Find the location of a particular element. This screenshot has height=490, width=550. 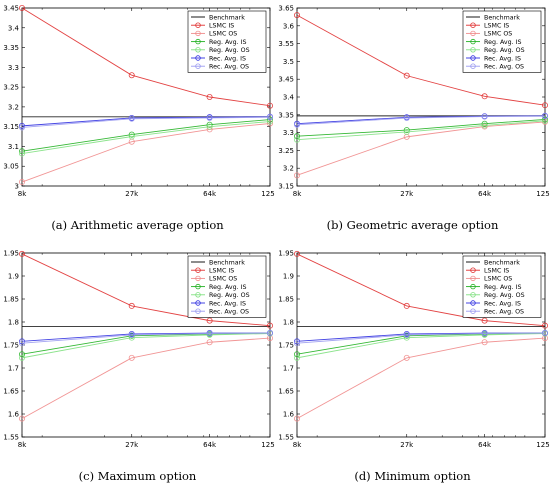

y-tick-label: 3.65 is located at coordinates (286, 9).